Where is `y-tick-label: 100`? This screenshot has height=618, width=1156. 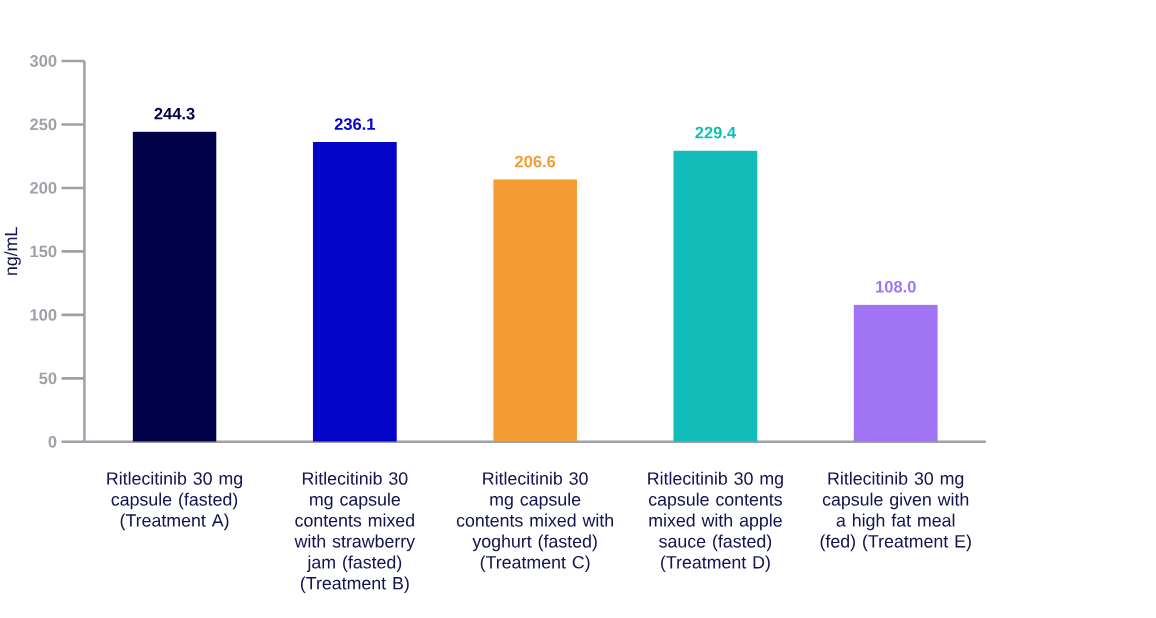
y-tick-label: 100 is located at coordinates (43, 314).